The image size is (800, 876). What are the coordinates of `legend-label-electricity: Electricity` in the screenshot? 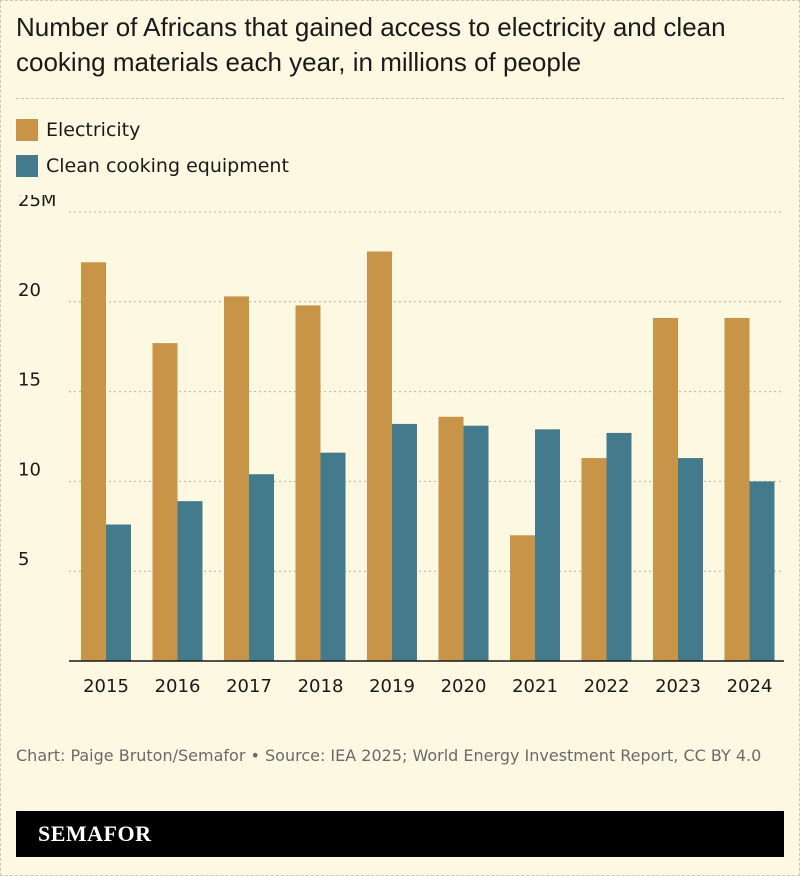 It's located at (93, 130).